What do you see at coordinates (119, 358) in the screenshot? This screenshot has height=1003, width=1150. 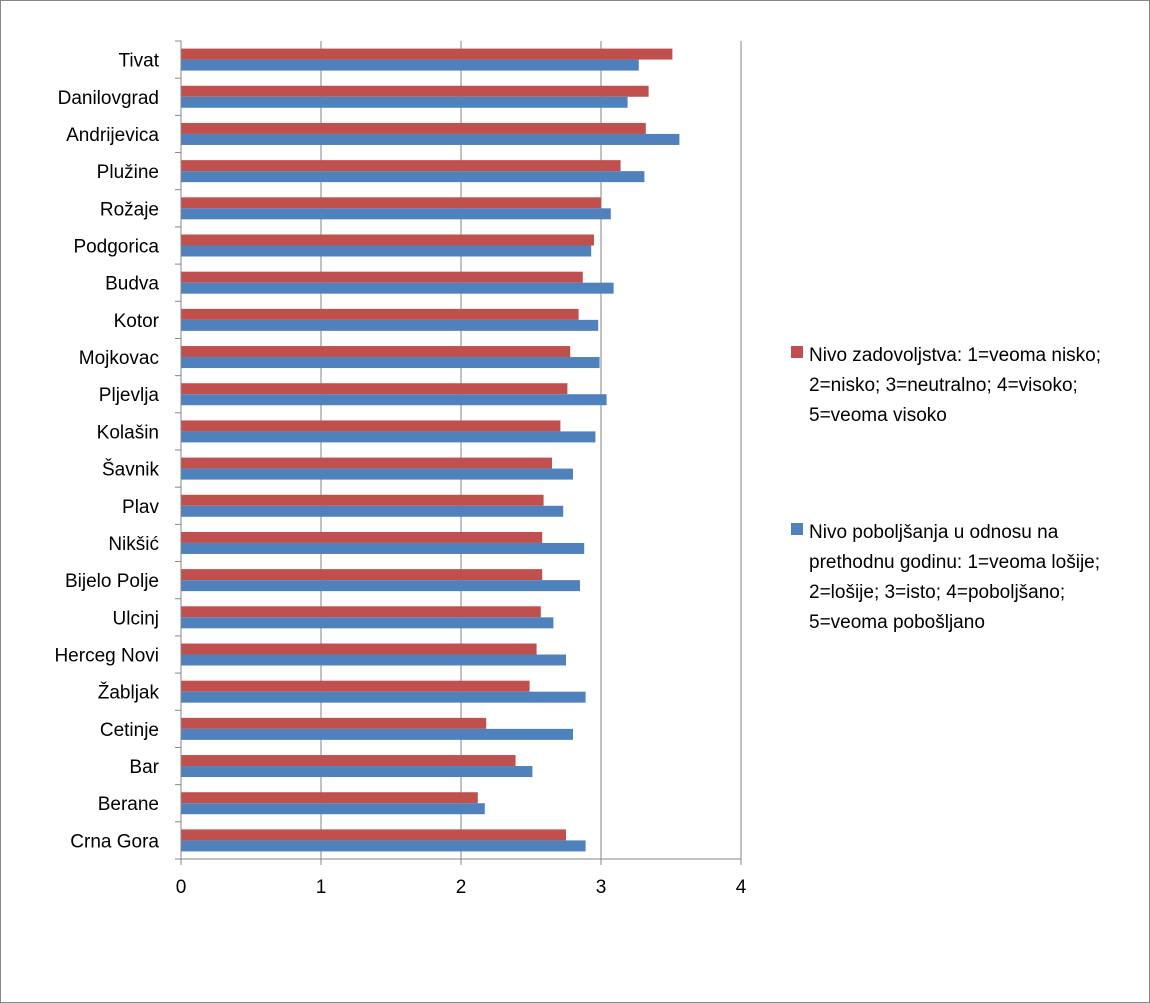 I see `category-label: Mojkovac` at bounding box center [119, 358].